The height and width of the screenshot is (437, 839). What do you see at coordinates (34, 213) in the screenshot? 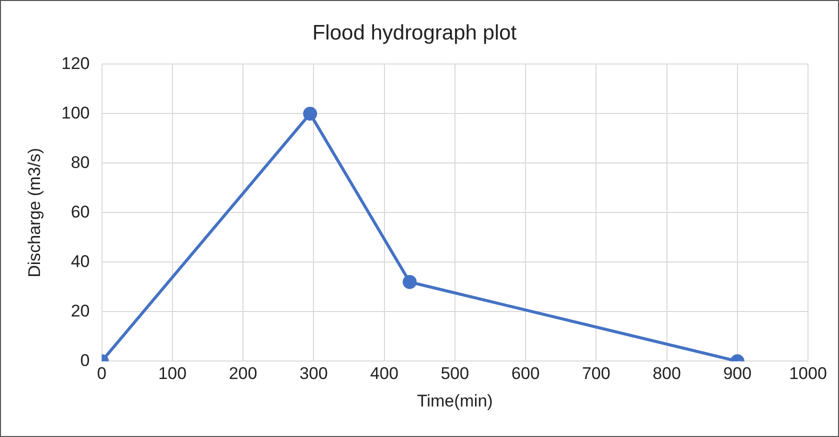
I see `y-axis-title: Discharge (m3/s)` at bounding box center [34, 213].